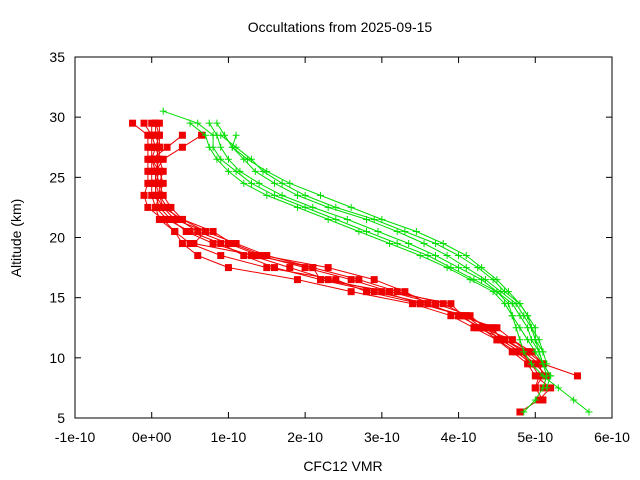 The image size is (640, 480). What do you see at coordinates (152, 437) in the screenshot?
I see `x-tick-label: 0e+00` at bounding box center [152, 437].